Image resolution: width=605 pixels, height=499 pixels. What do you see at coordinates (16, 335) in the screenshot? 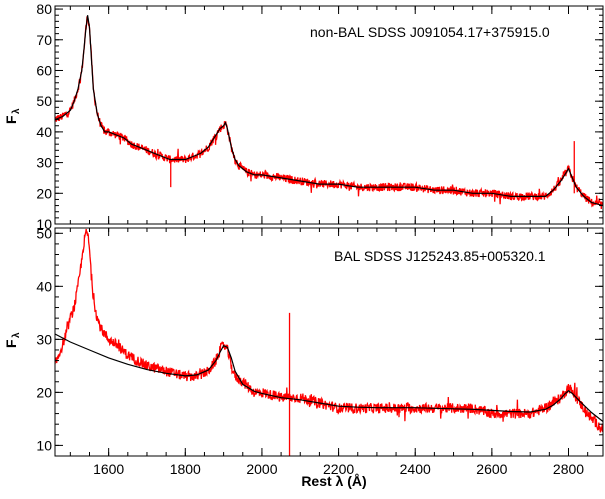
I see `bottom-y-axis-label-sub: λ` at bounding box center [16, 335].